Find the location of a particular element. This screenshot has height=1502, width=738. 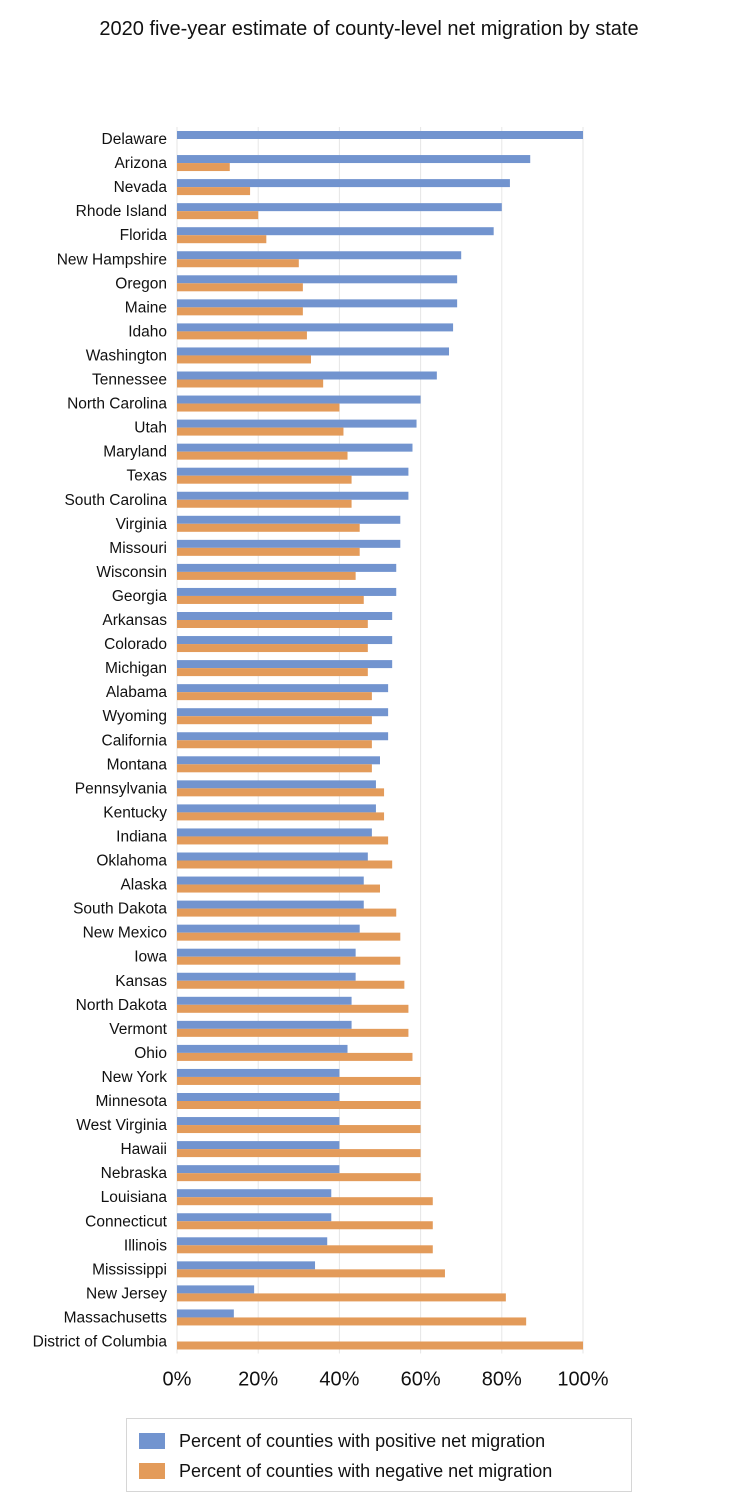

category-label: Georgia is located at coordinates (140, 596).